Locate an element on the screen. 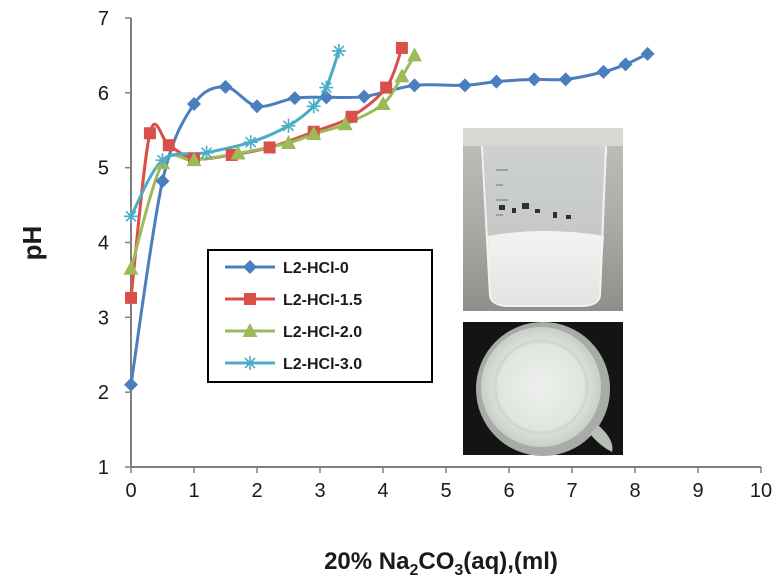 This screenshot has width=780, height=588. x-tick-label: 5 is located at coordinates (445, 491).